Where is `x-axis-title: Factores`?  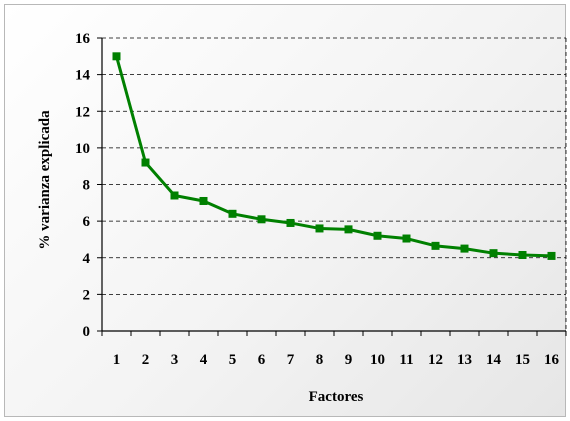 x-axis-title: Factores is located at coordinates (336, 397).